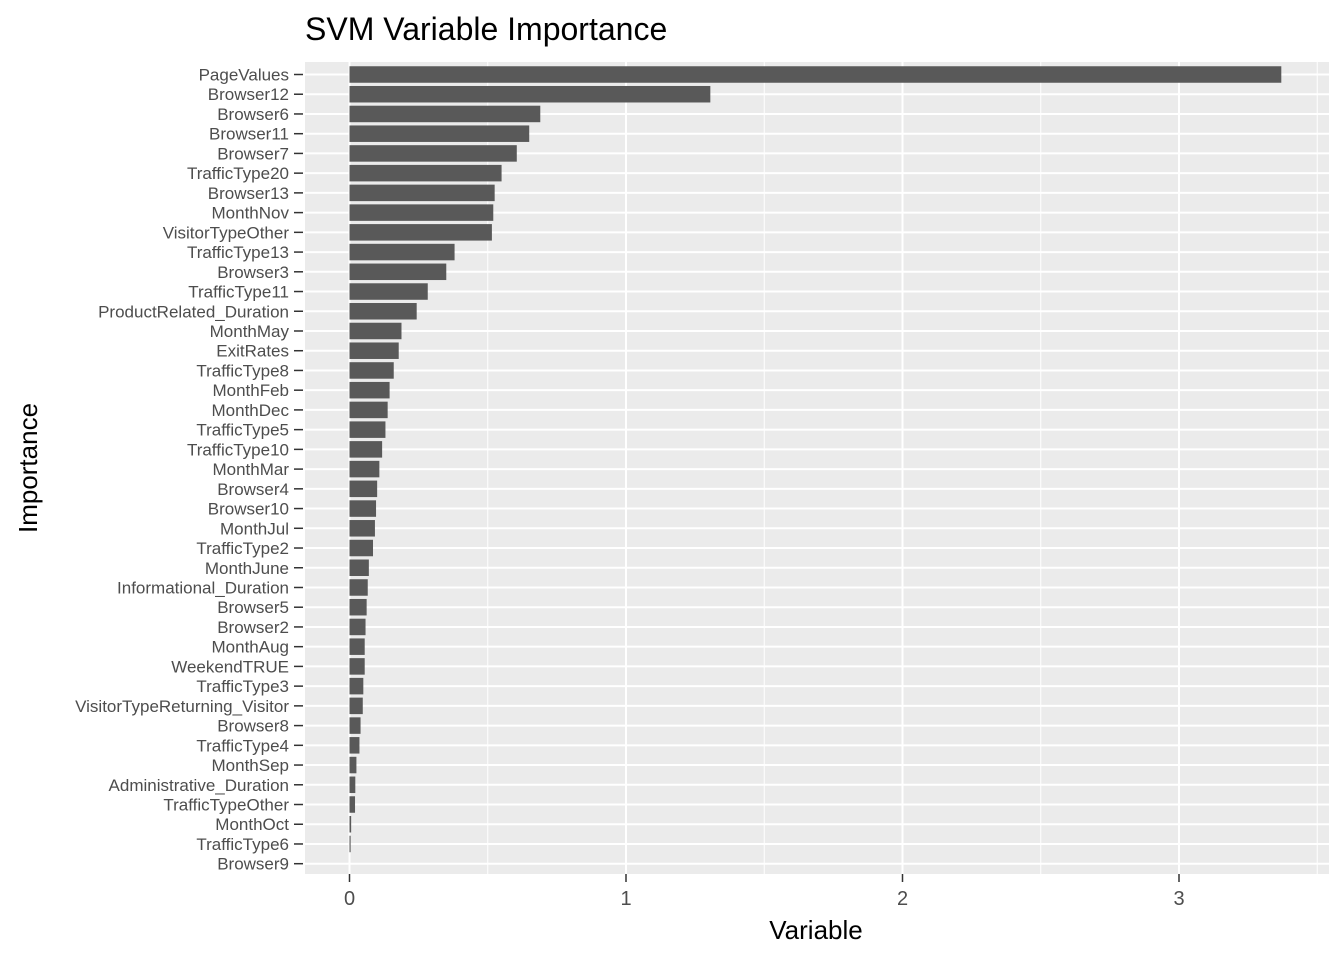 This screenshot has width=1344, height=960. What do you see at coordinates (242, 745) in the screenshot?
I see `category-label: TrafficType4` at bounding box center [242, 745].